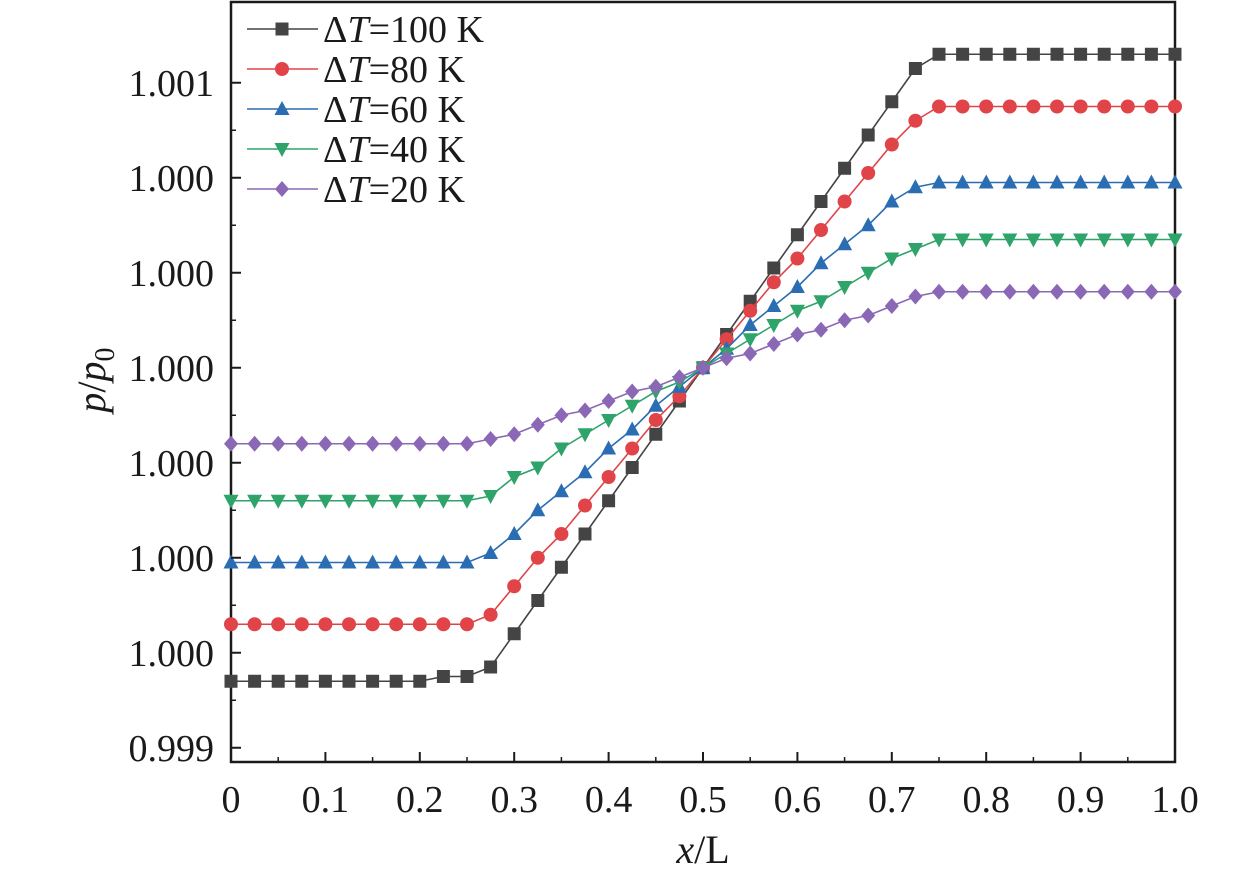 The image size is (1259, 877). I want to click on legend-item: ΔT=80 K, so click(356, 70).